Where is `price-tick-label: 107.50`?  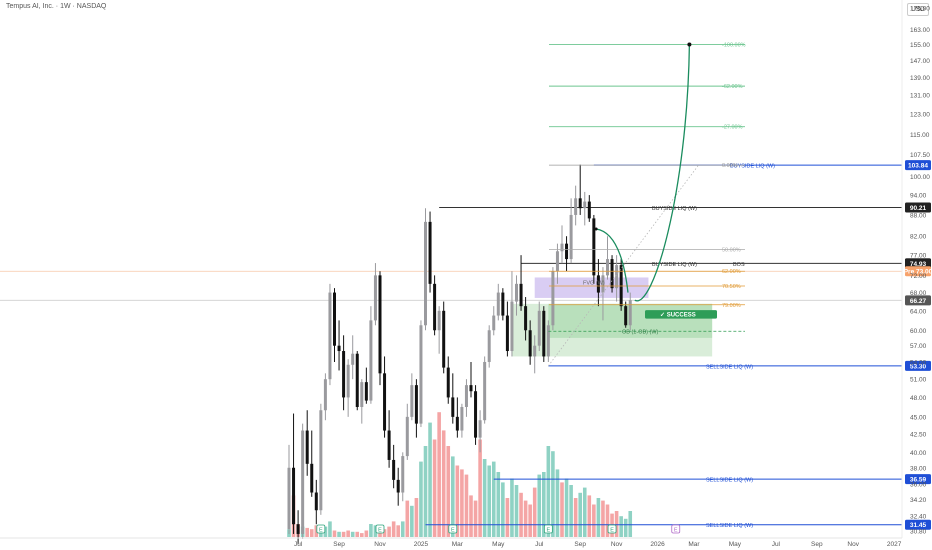 price-tick-label: 107.50 is located at coordinates (920, 155).